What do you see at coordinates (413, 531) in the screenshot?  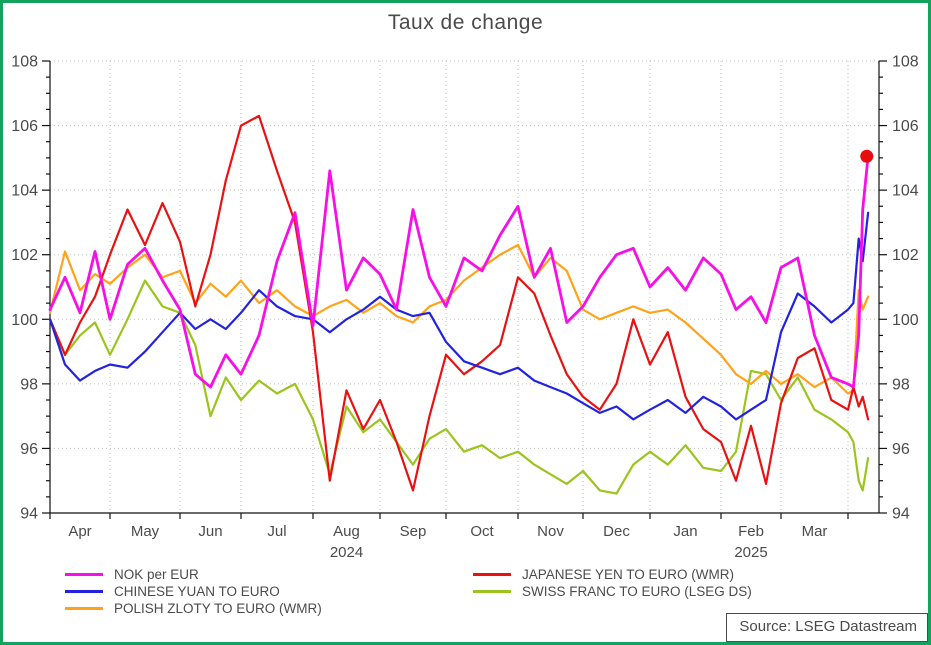 I see `month-label: Sep` at bounding box center [413, 531].